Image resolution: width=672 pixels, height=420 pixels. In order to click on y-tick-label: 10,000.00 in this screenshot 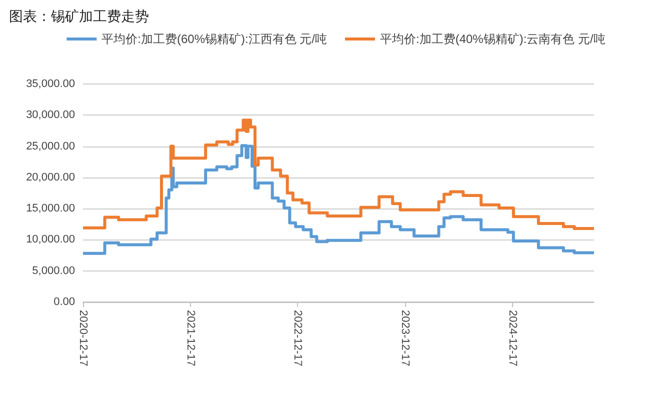, I will do `click(50, 240)`.